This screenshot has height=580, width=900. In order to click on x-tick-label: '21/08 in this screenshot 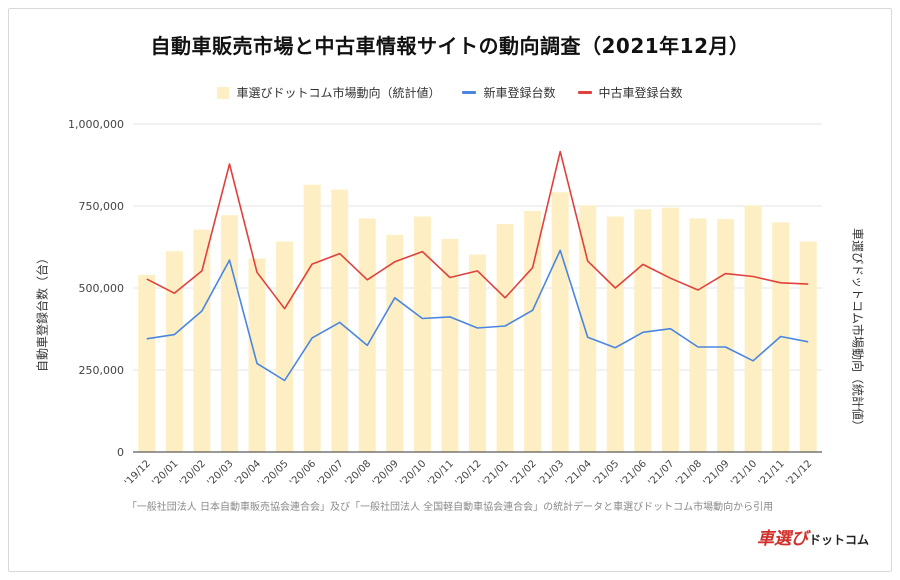, I will do `click(689, 473)`.